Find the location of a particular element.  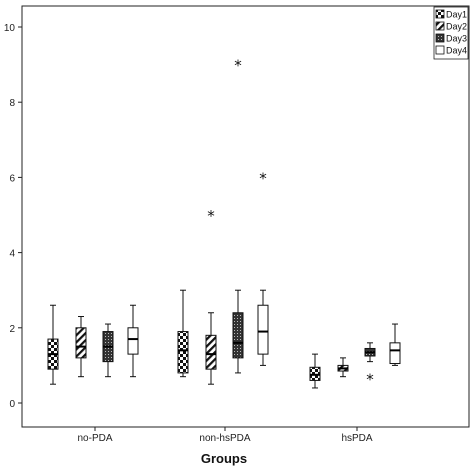

y-tick-label: 10 is located at coordinates (10, 28).